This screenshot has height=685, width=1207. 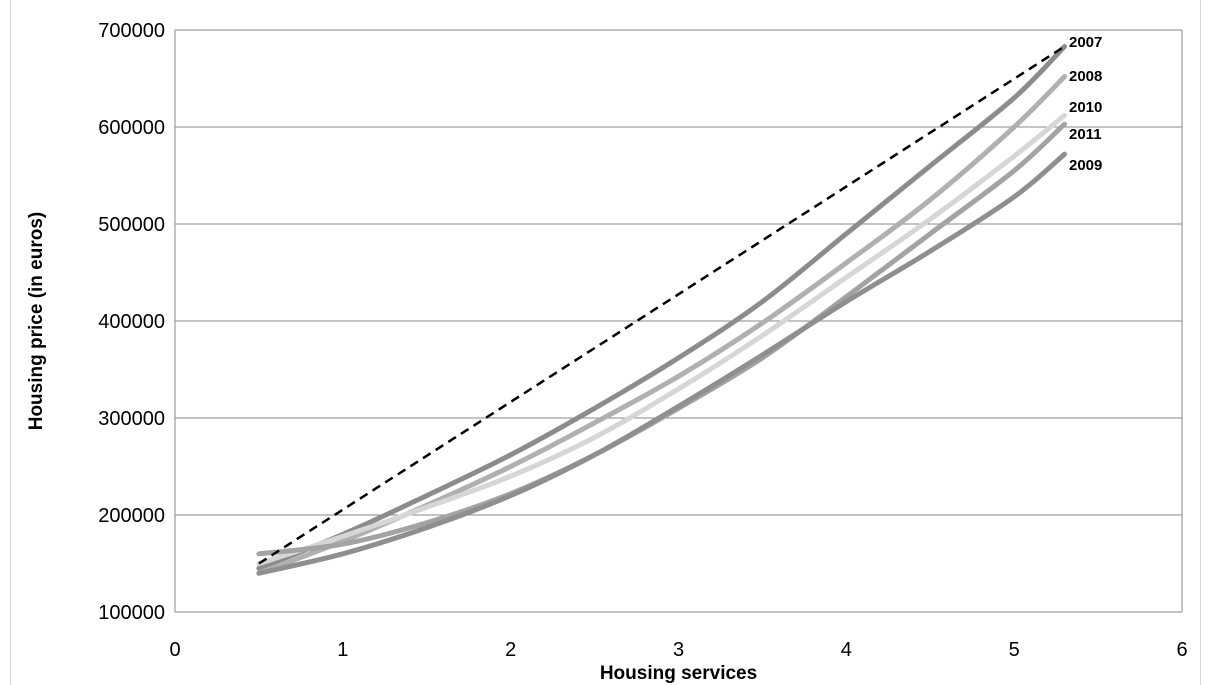 I want to click on y-tick-label: 300000, so click(x=131, y=419).